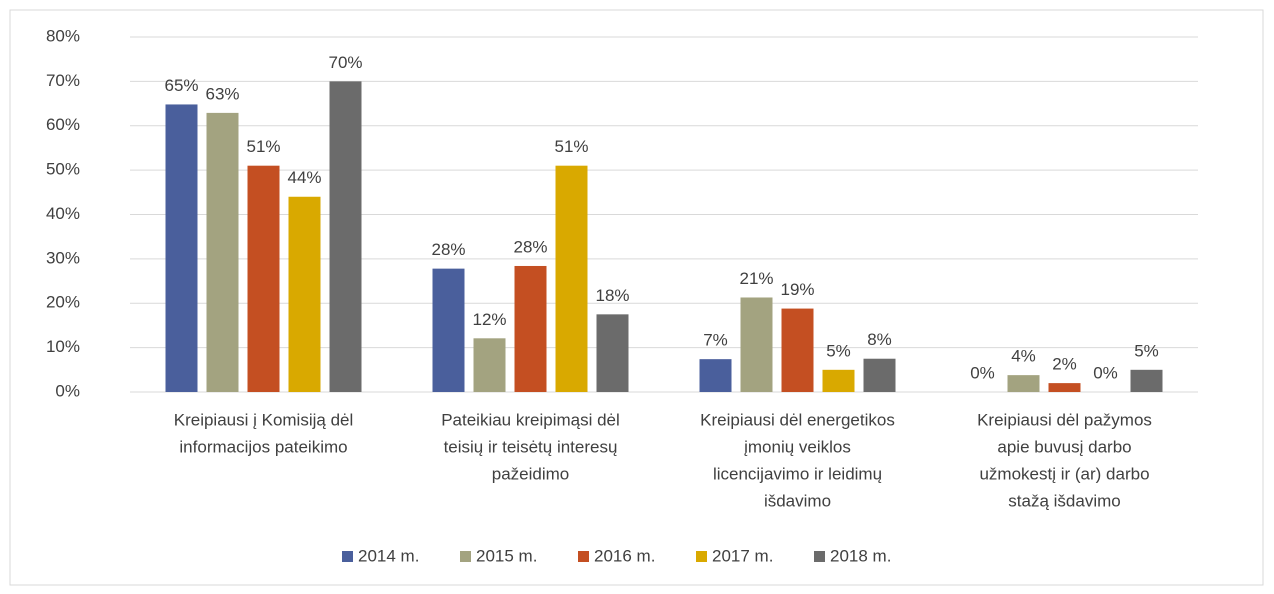 The width and height of the screenshot is (1274, 594). Describe the element at coordinates (63, 302) in the screenshot. I see `y-tick-label: 20%` at that location.